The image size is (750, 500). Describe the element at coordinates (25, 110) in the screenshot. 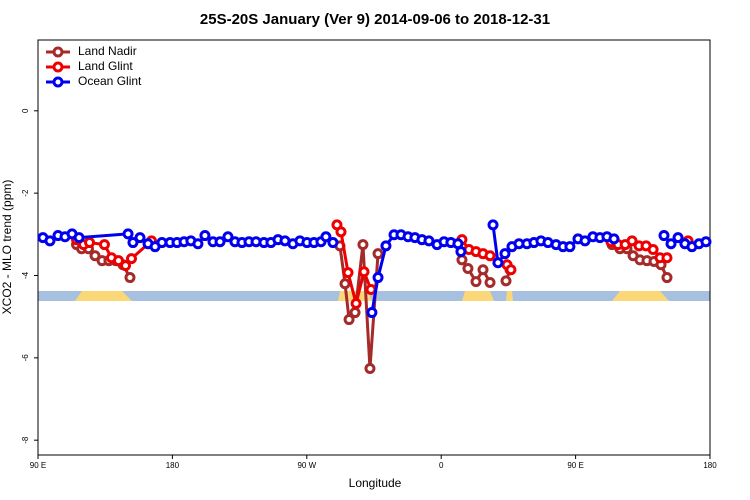

I see `y-tick-label: 0` at that location.